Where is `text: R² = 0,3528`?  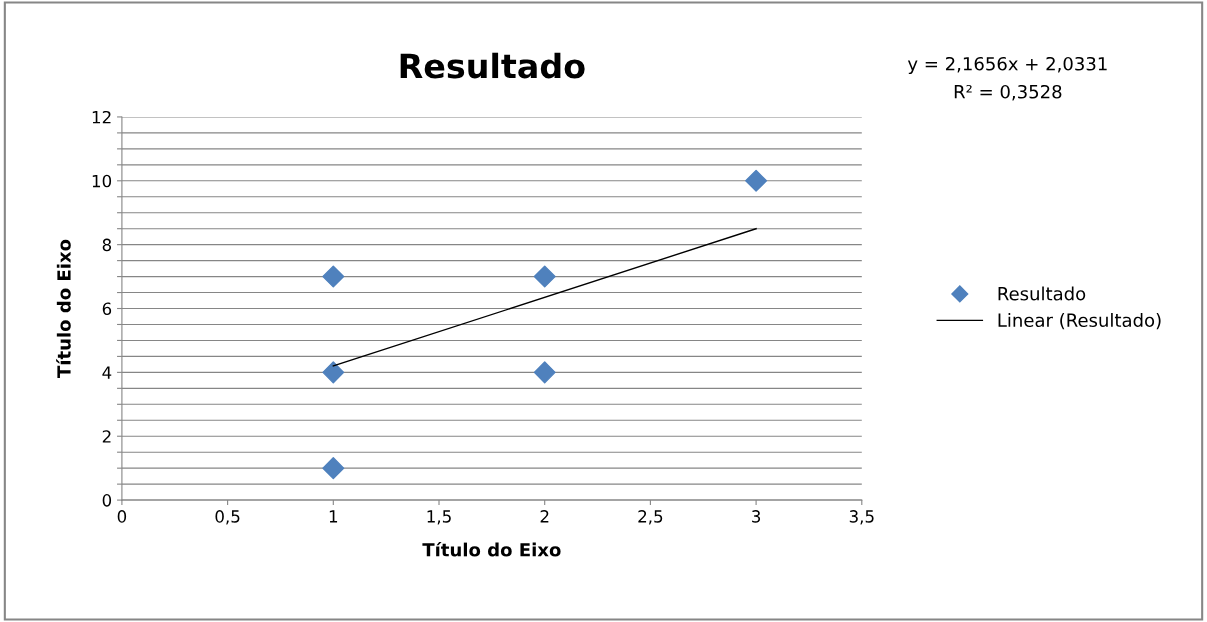
text: R² = 0,3528 is located at coordinates (1008, 92).